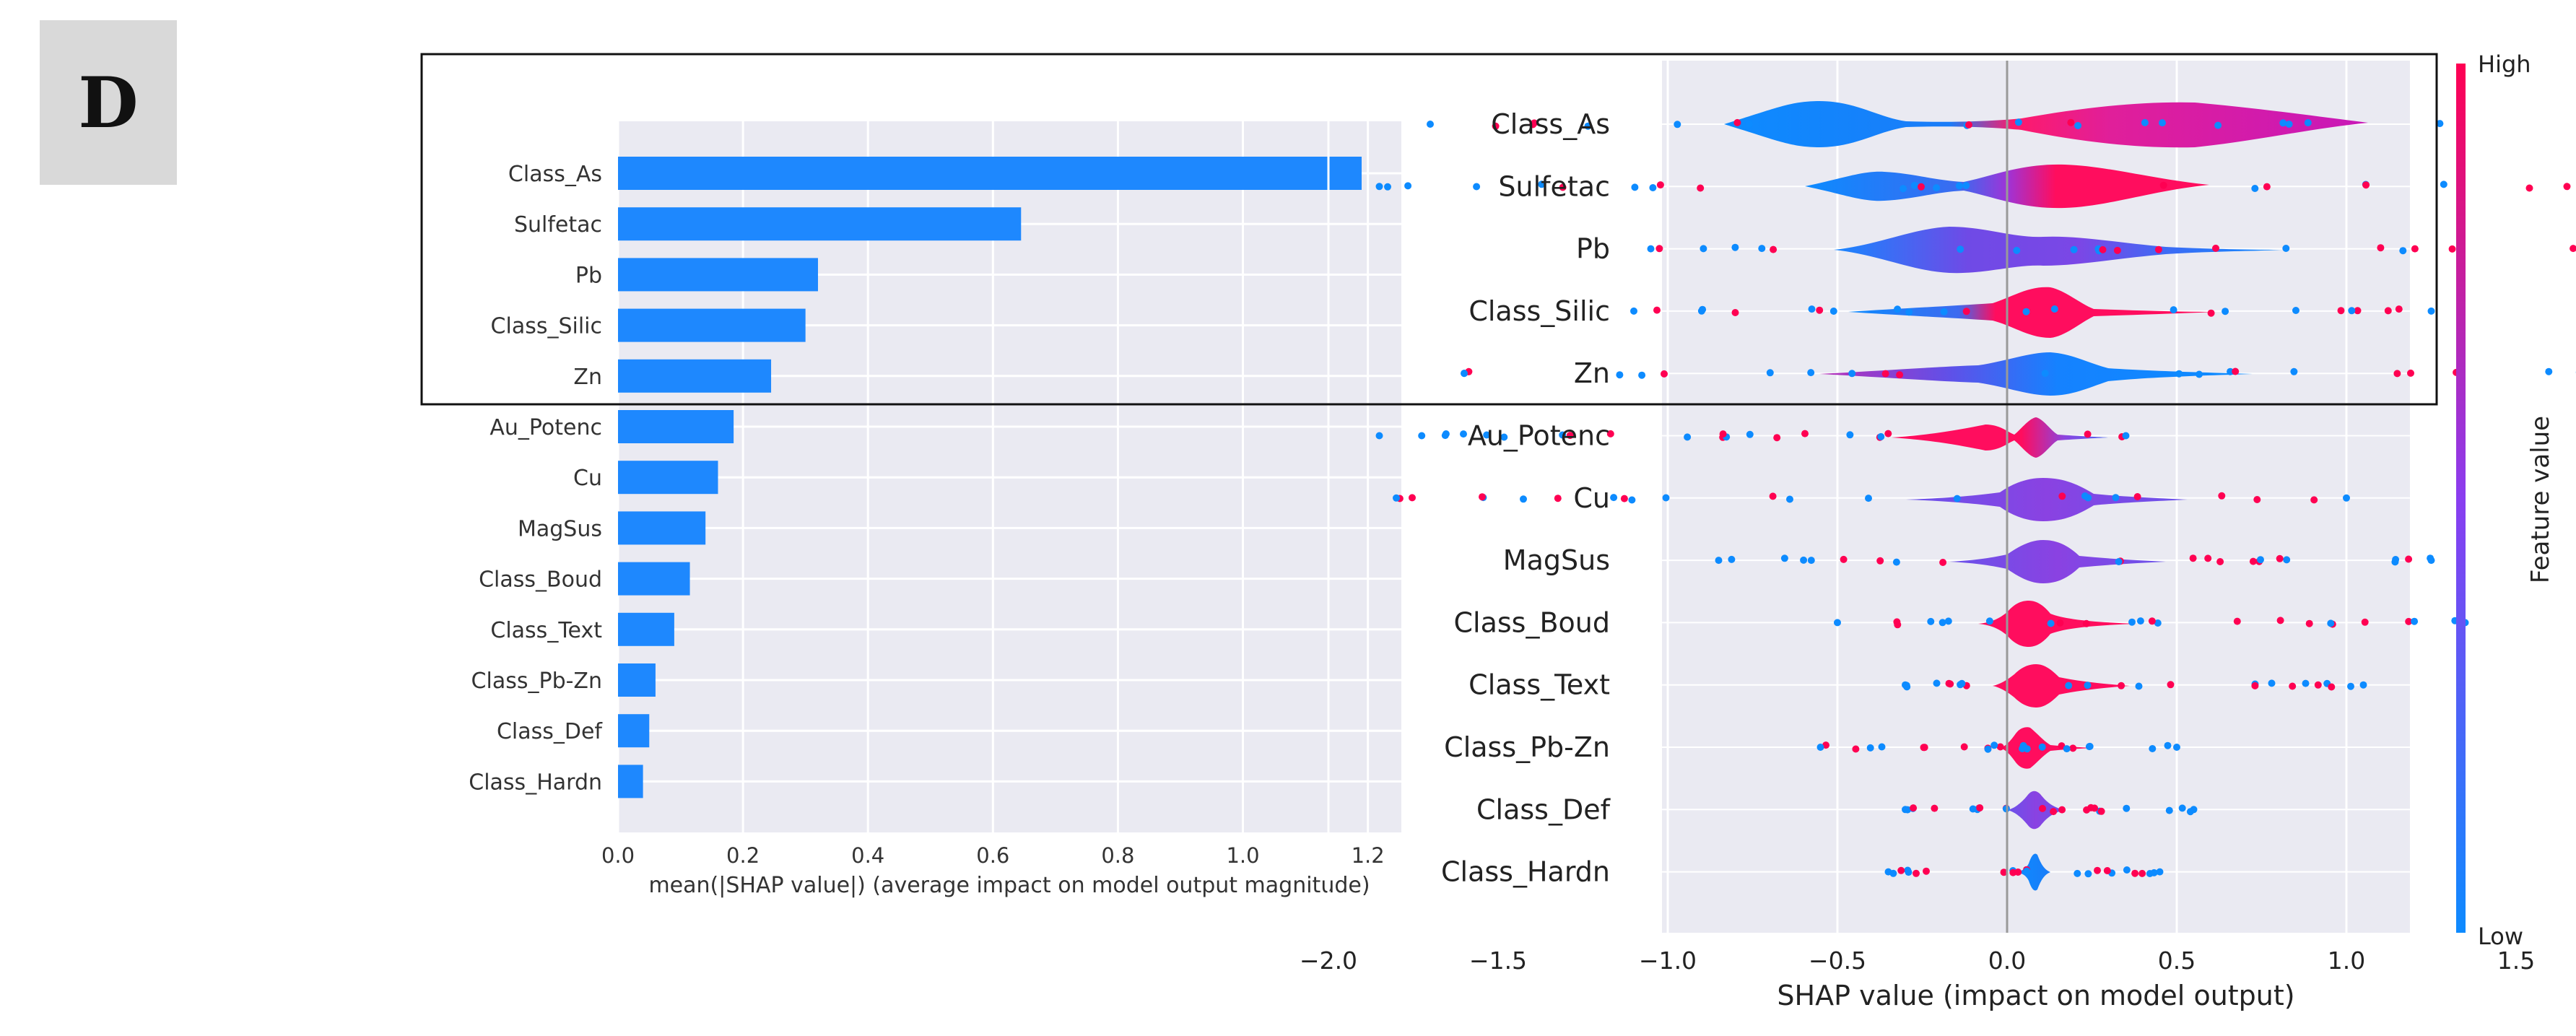 This screenshot has height=1036, width=2576. What do you see at coordinates (743, 855) in the screenshot?
I see `bar-x-tick-label: 0.2` at bounding box center [743, 855].